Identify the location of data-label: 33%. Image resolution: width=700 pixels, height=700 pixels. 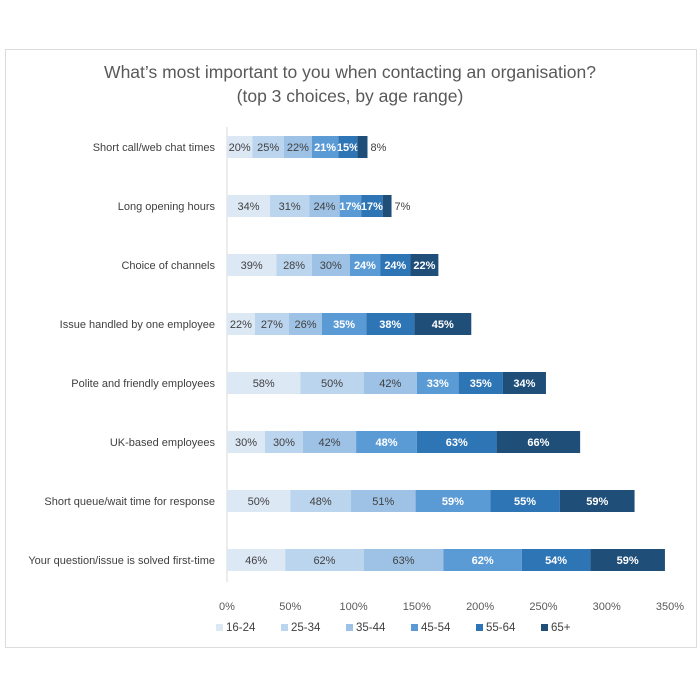
(438, 384).